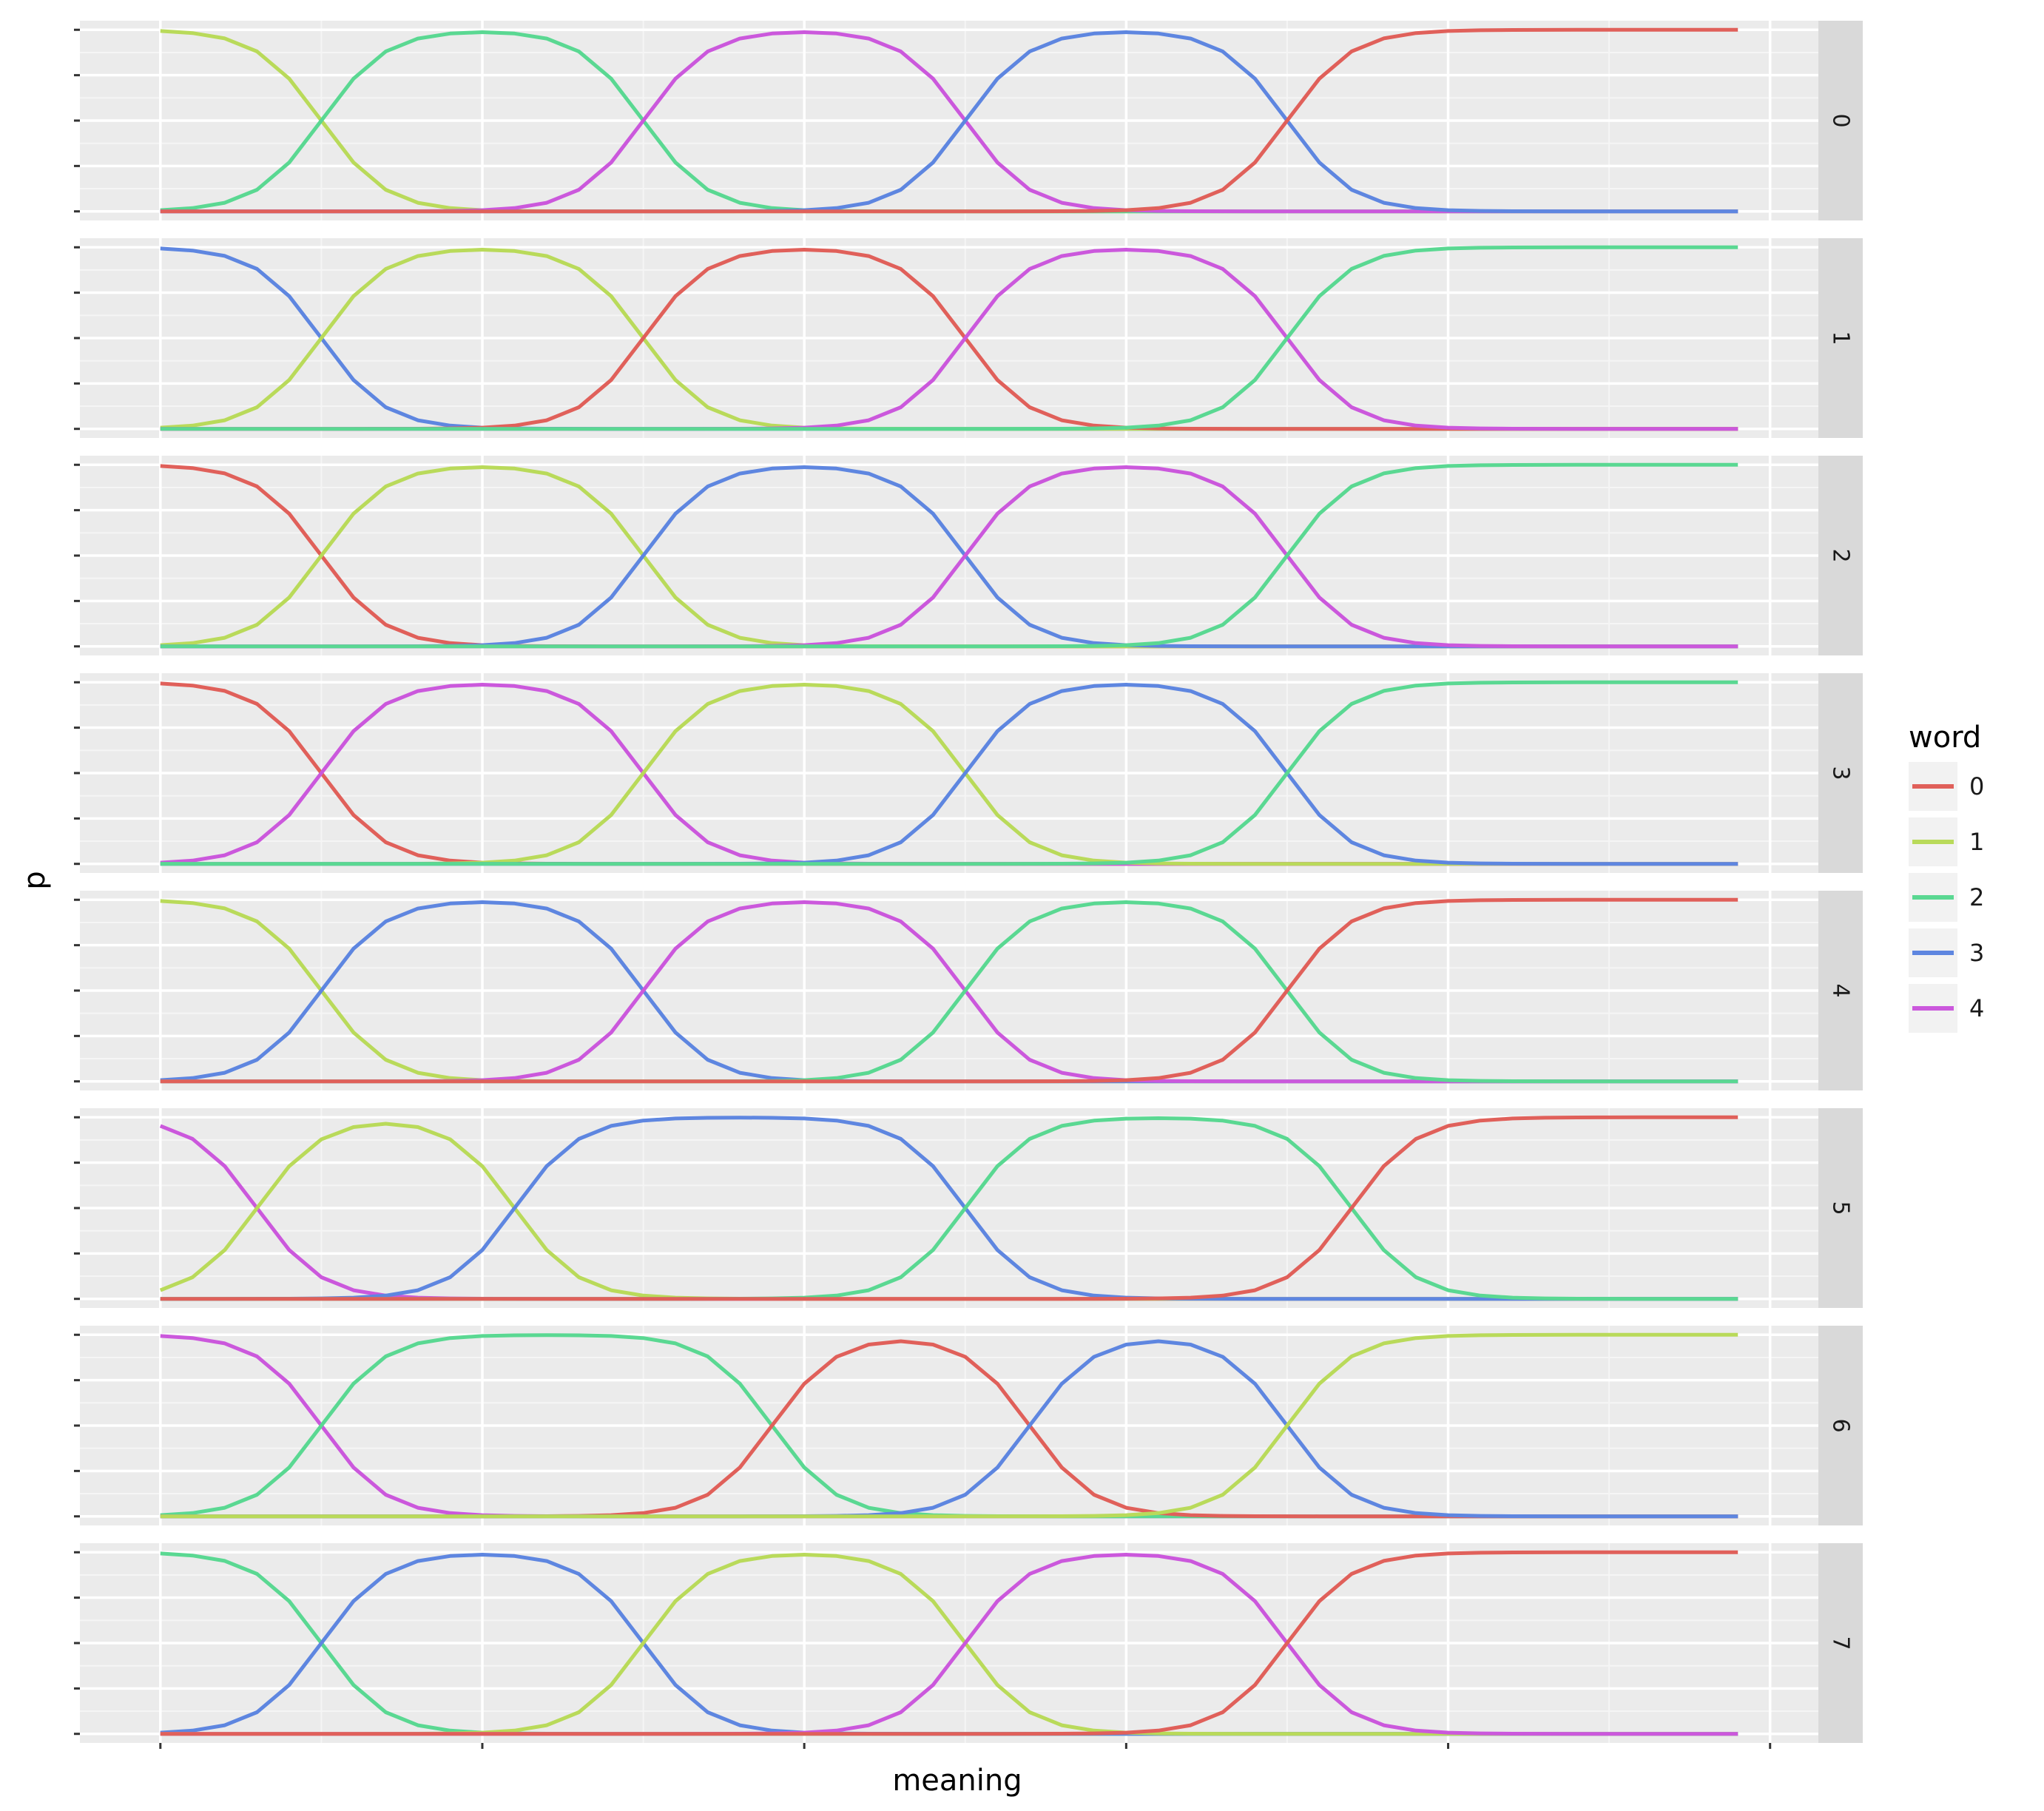  Describe the element at coordinates (1976, 897) in the screenshot. I see `legend-entry-label: 2` at that location.